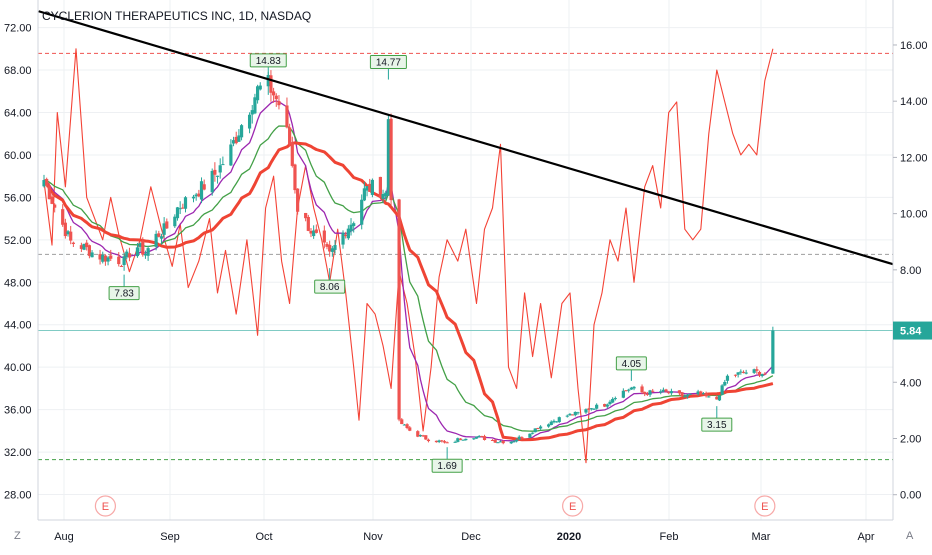 This screenshot has height=555, width=932. What do you see at coordinates (18, 198) in the screenshot?
I see `left-axis-tick-label: 56.00` at bounding box center [18, 198].